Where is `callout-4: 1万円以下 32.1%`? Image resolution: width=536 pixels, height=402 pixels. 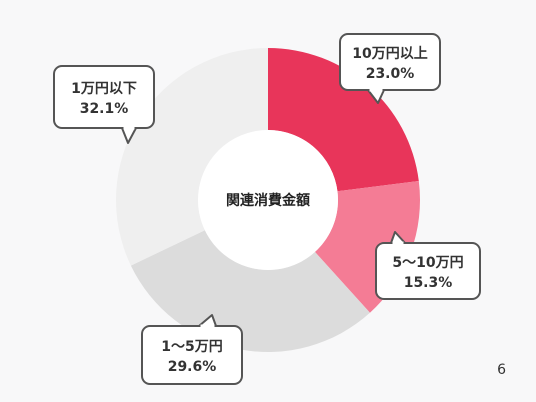
callout-4: 1万円以下 32.1% is located at coordinates (104, 104).